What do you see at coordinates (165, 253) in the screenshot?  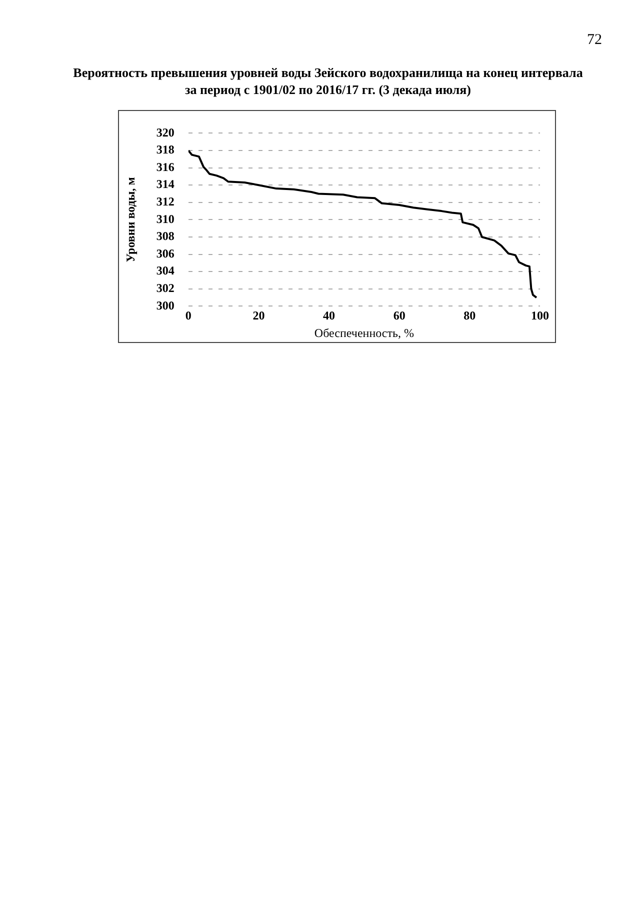 I see `y-tick-label: 306` at bounding box center [165, 253].